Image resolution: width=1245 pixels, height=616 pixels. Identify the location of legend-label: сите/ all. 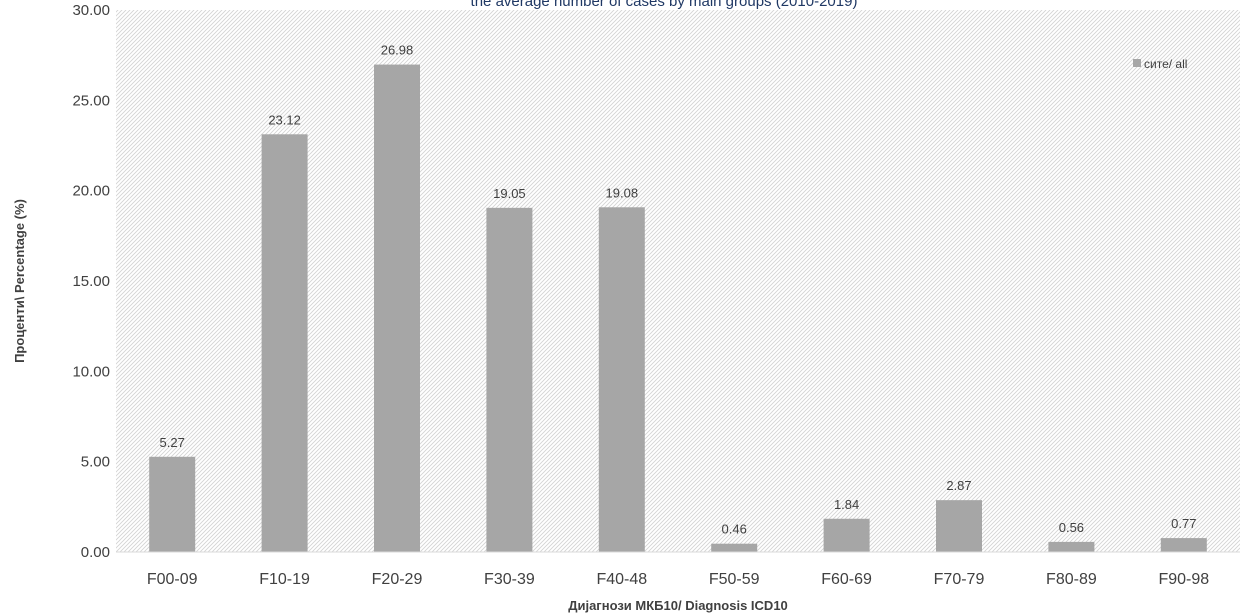
(1165, 64).